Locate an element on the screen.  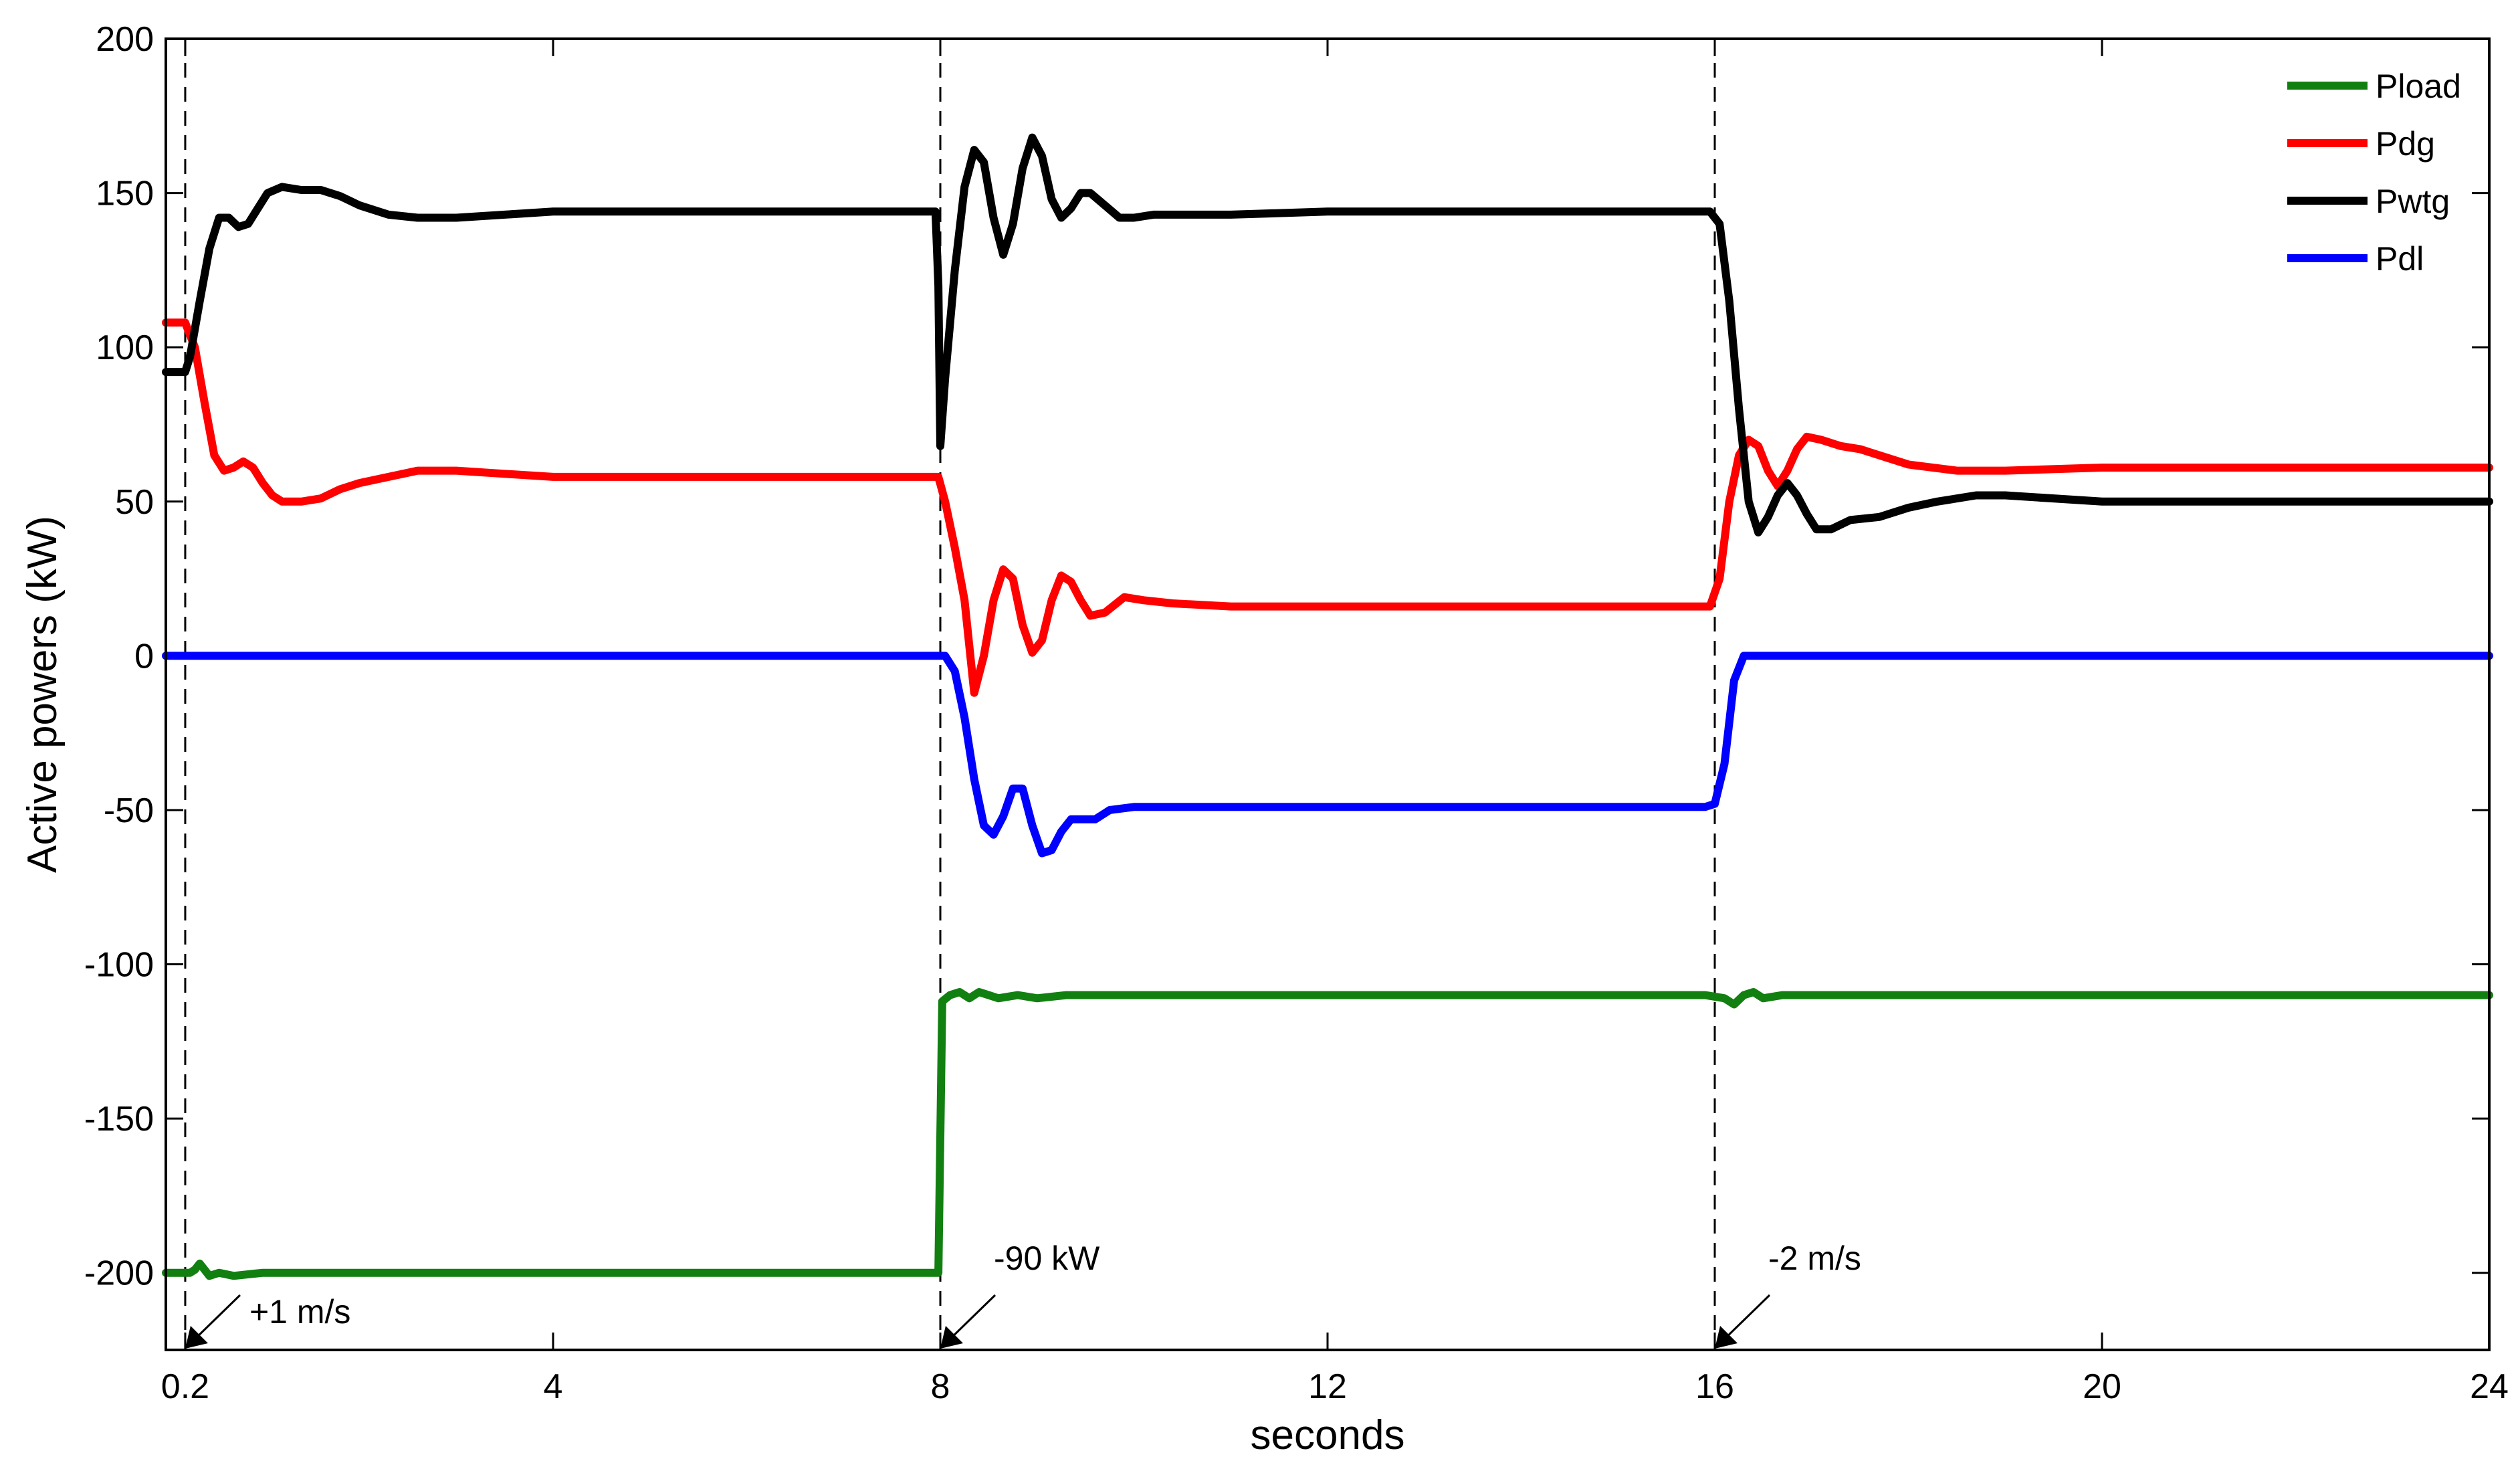
legend-label-pload: Pload is located at coordinates (2418, 86).